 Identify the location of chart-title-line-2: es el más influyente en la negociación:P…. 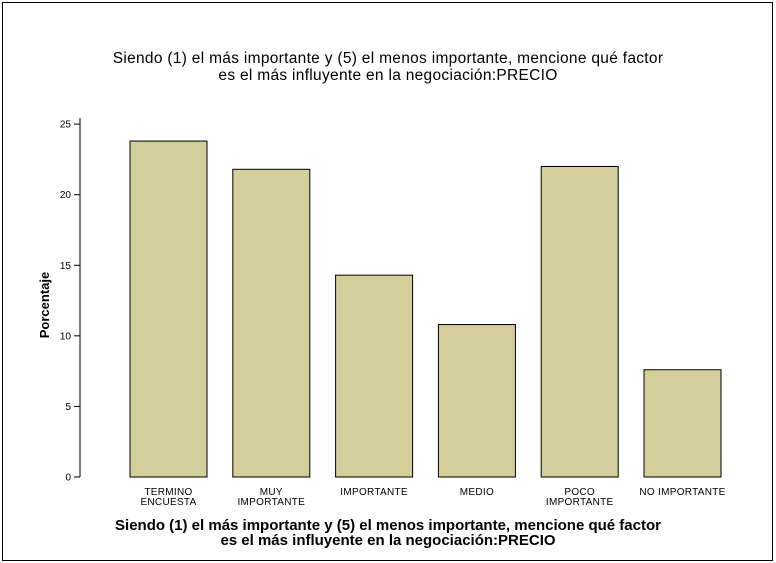
(388, 75).